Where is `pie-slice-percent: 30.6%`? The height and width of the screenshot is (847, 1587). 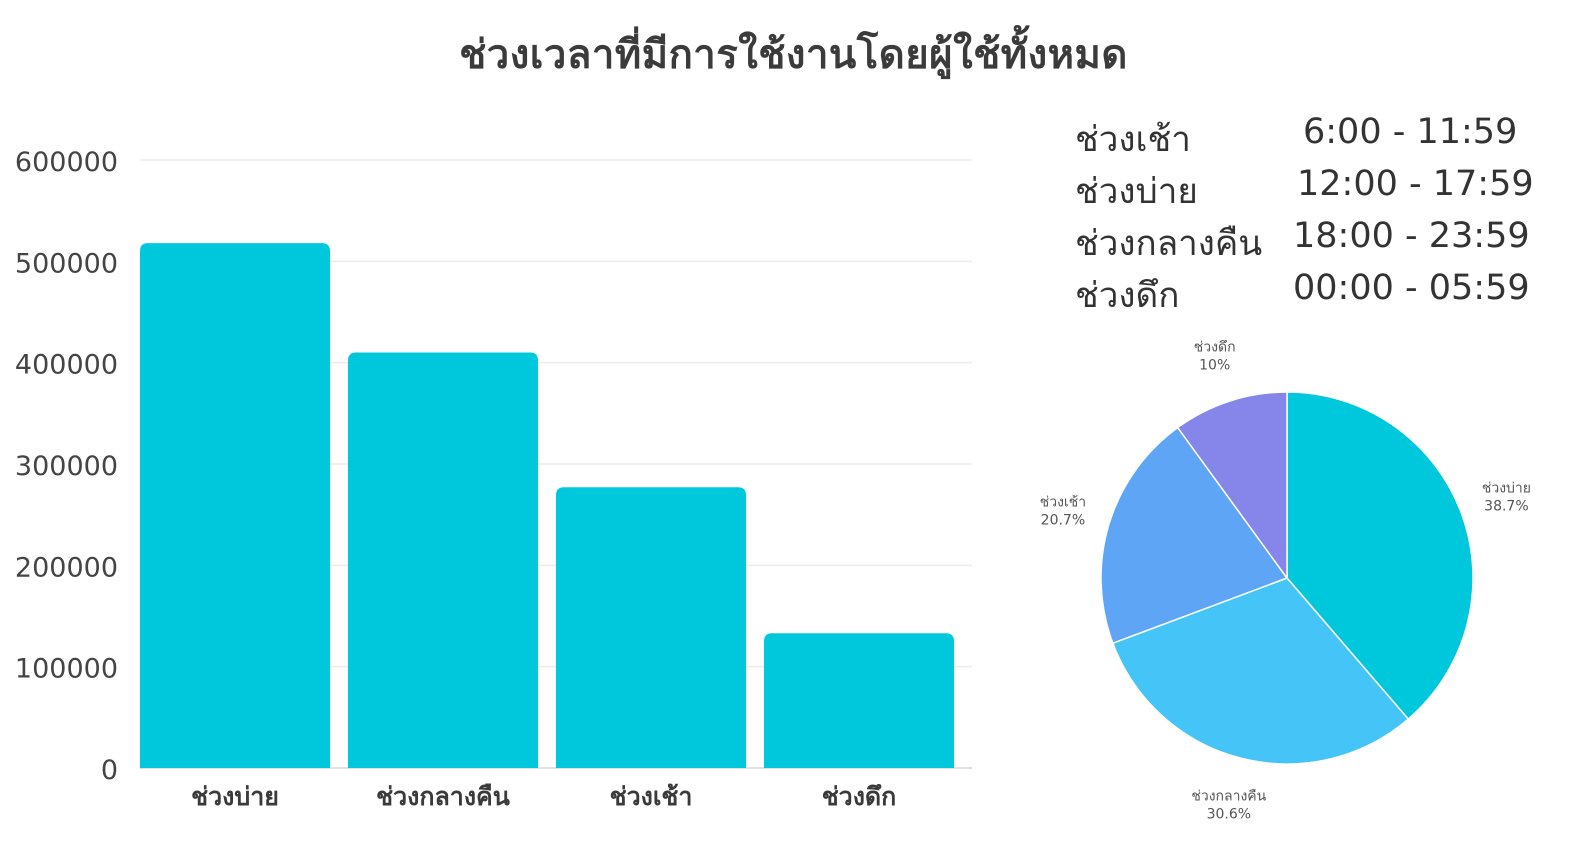 pie-slice-percent: 30.6% is located at coordinates (1229, 815).